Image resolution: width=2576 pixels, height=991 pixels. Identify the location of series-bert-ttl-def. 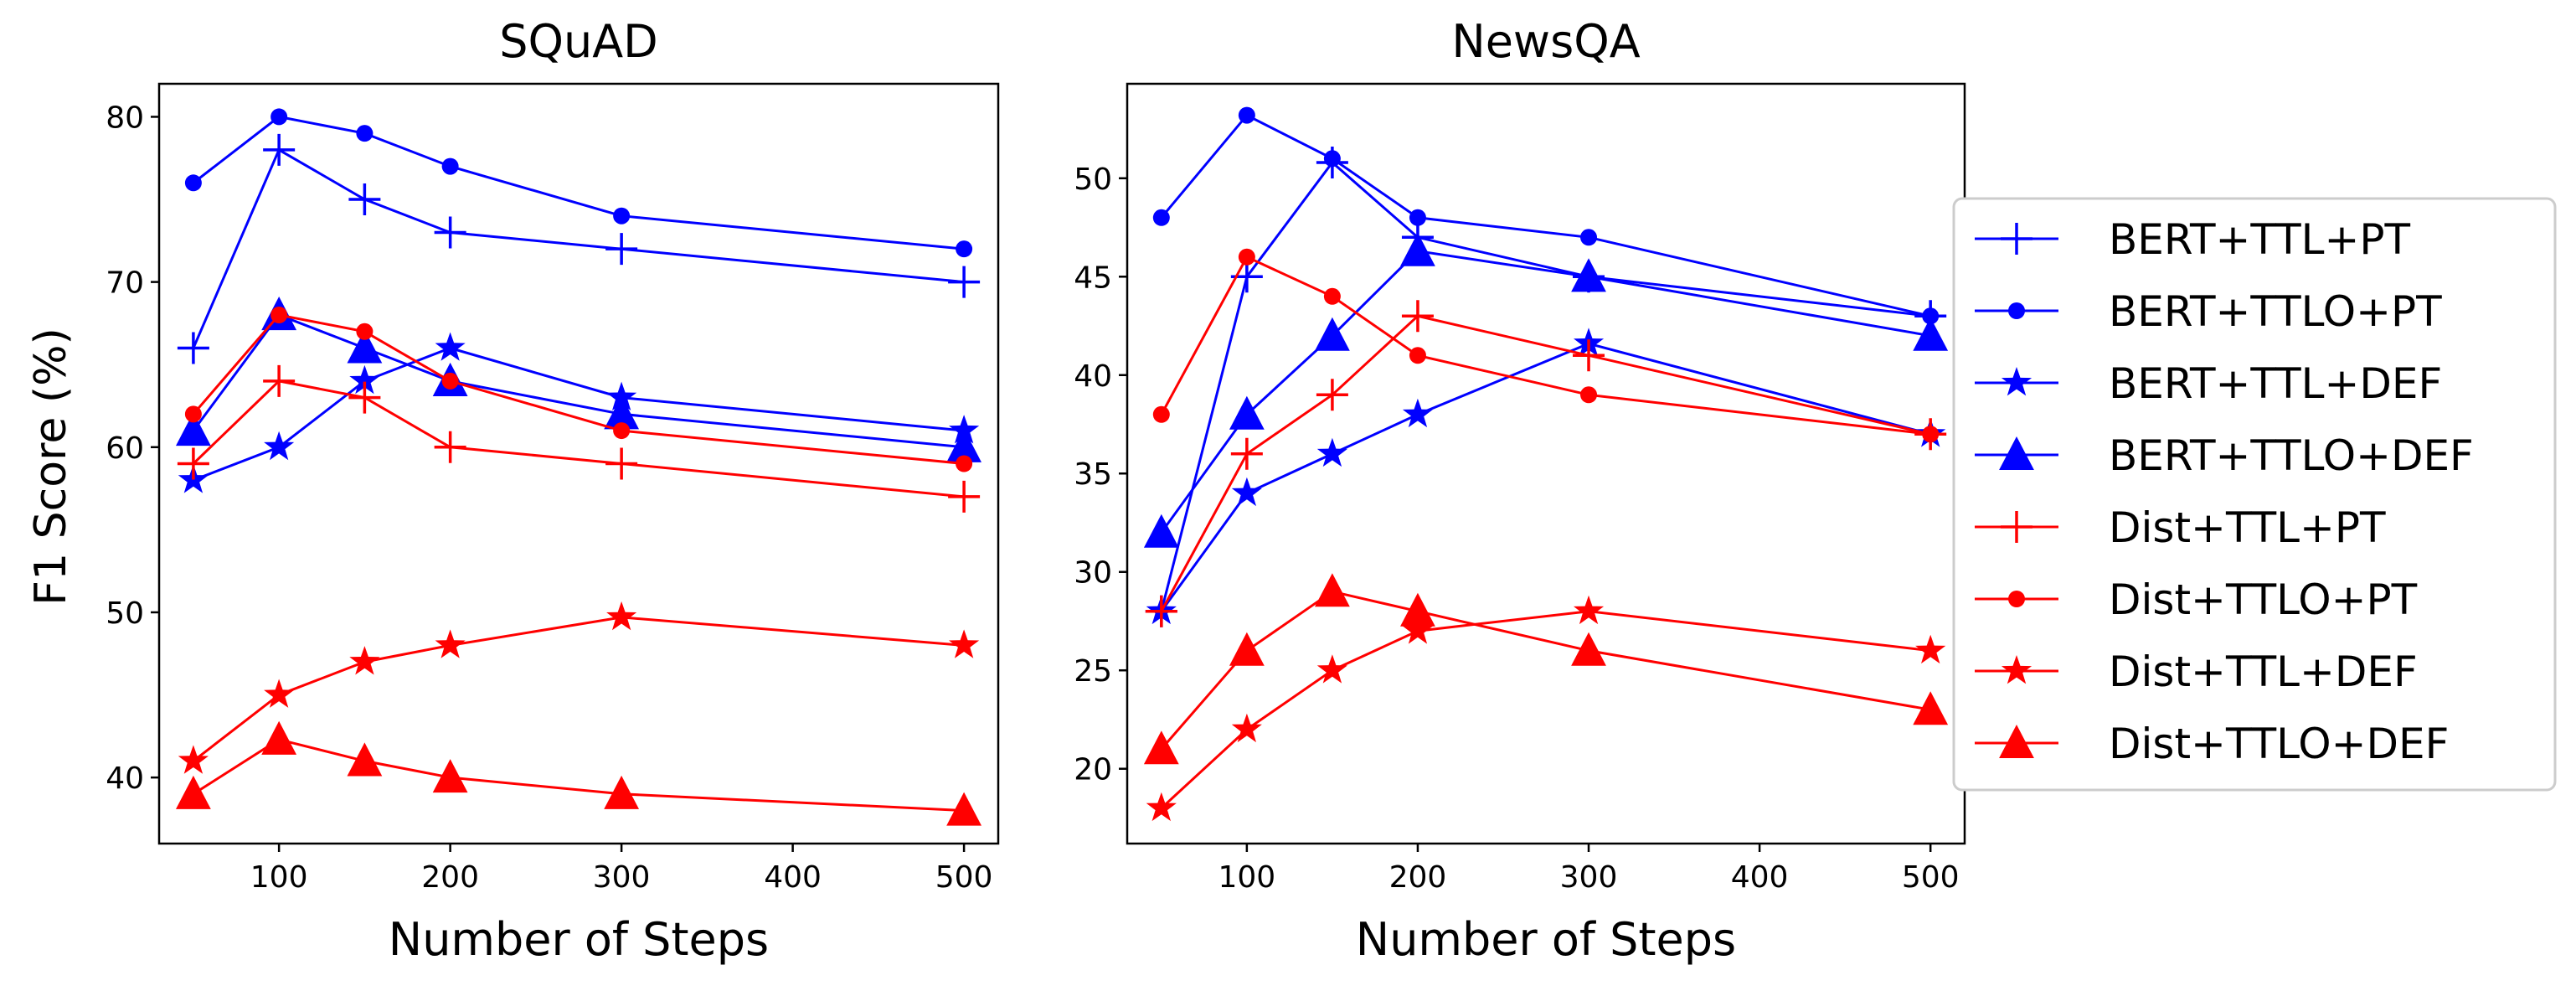
(579, 412).